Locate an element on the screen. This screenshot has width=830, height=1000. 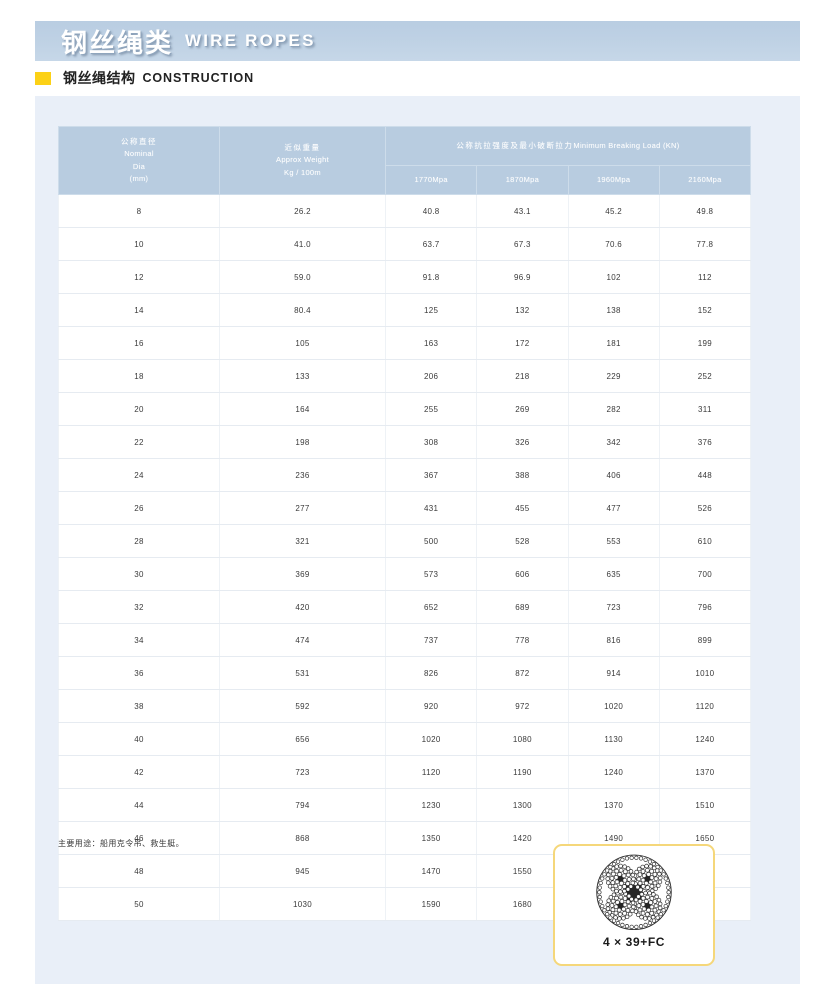
cell-mbl-1870: 67.3 is located at coordinates (522, 244).